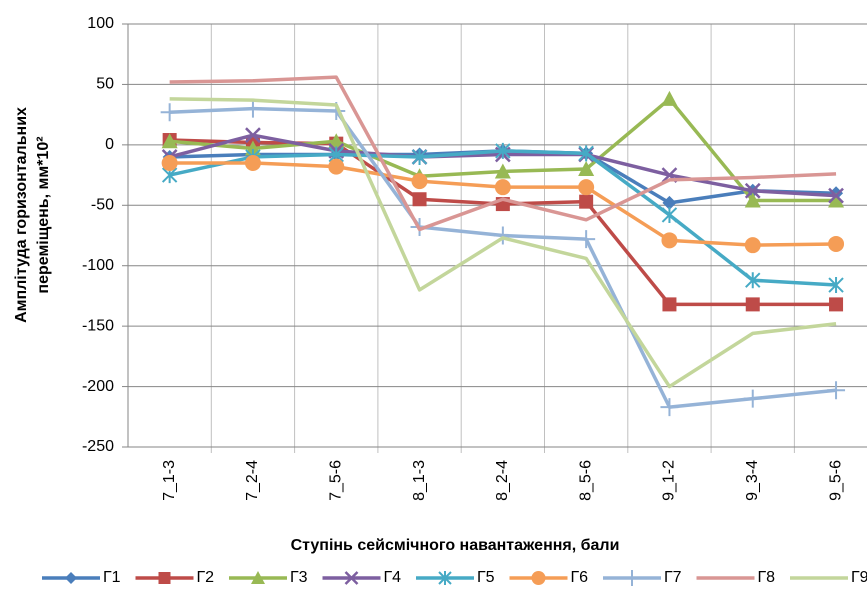  What do you see at coordinates (206, 577) in the screenshot?
I see `legend-label: Г2` at bounding box center [206, 577].